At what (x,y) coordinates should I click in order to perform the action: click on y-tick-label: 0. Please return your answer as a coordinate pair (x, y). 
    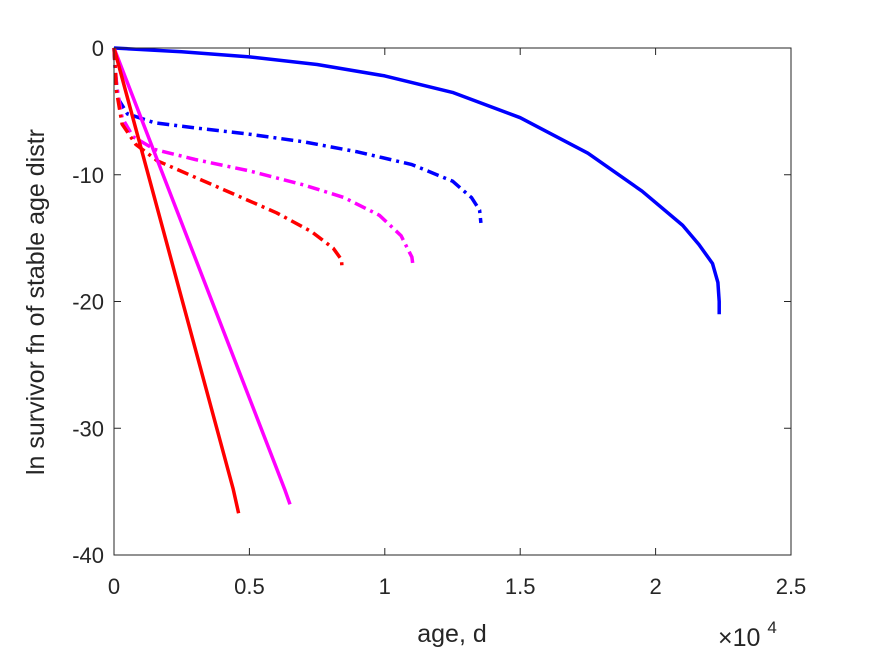
    Looking at the image, I should click on (98, 48).